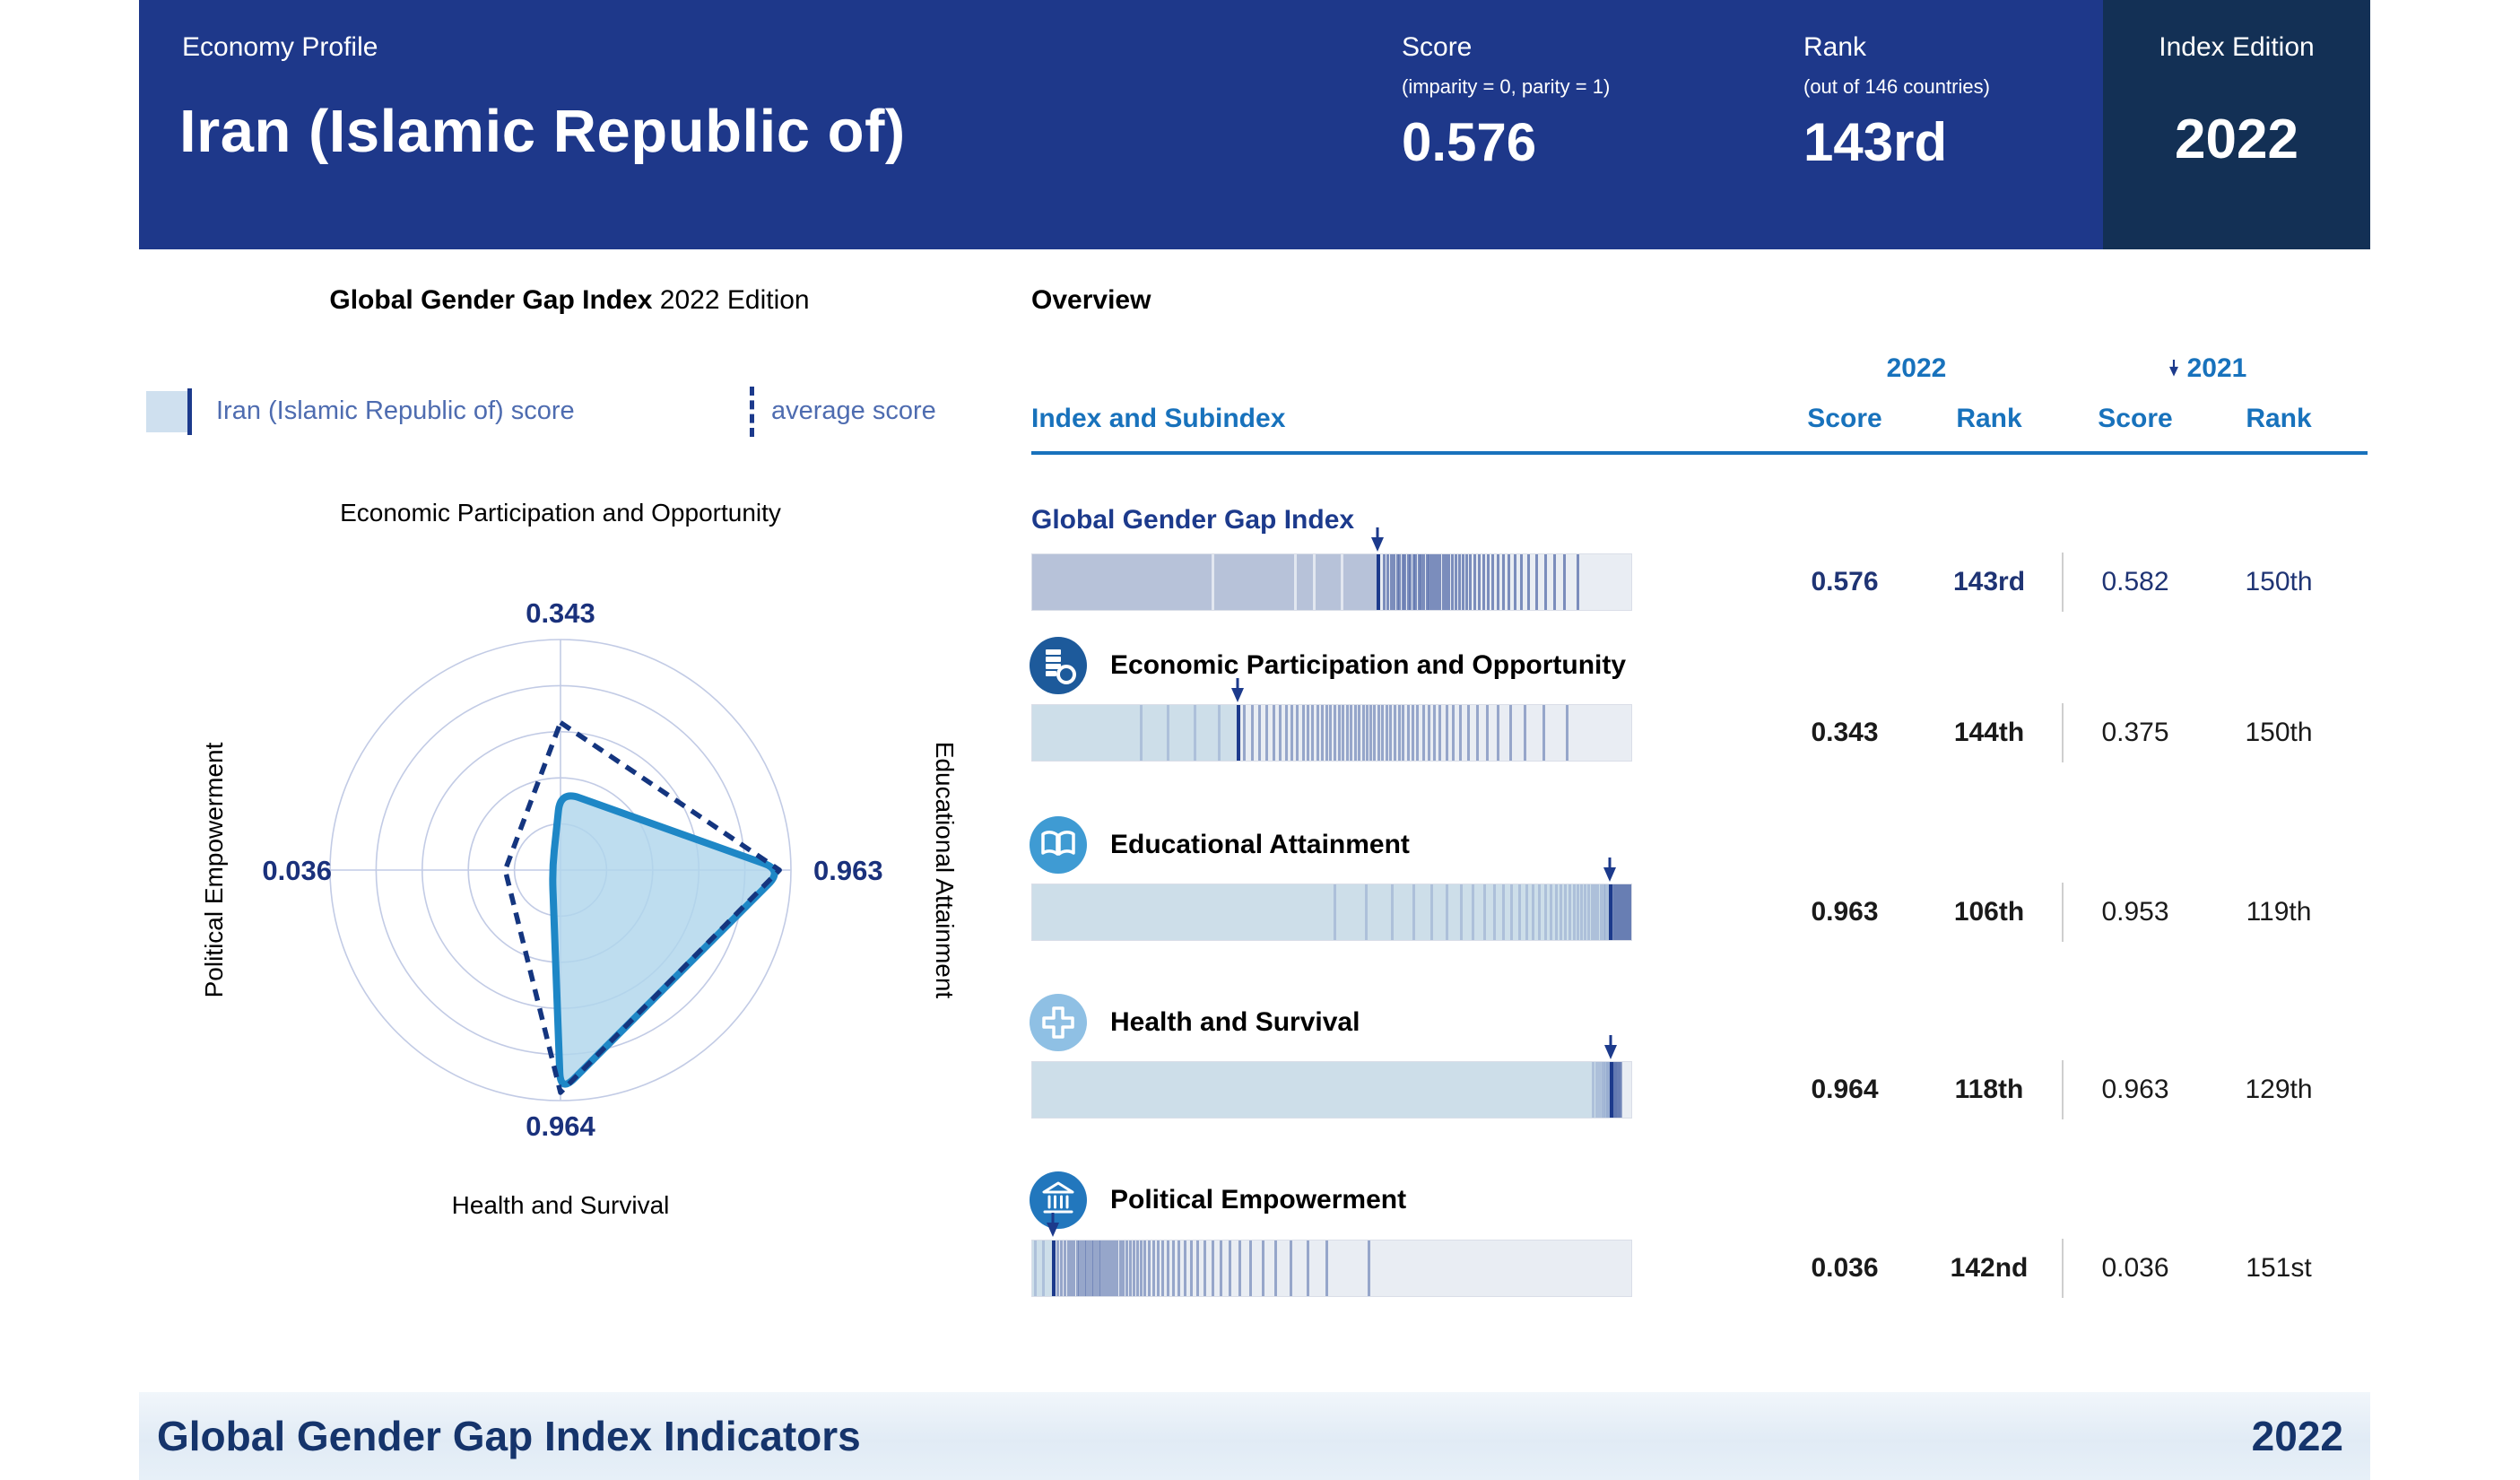 This screenshot has height=1480, width=2520. Describe the element at coordinates (1896, 87) in the screenshot. I see `rank-sublabel: (out of 146 countries)` at that location.